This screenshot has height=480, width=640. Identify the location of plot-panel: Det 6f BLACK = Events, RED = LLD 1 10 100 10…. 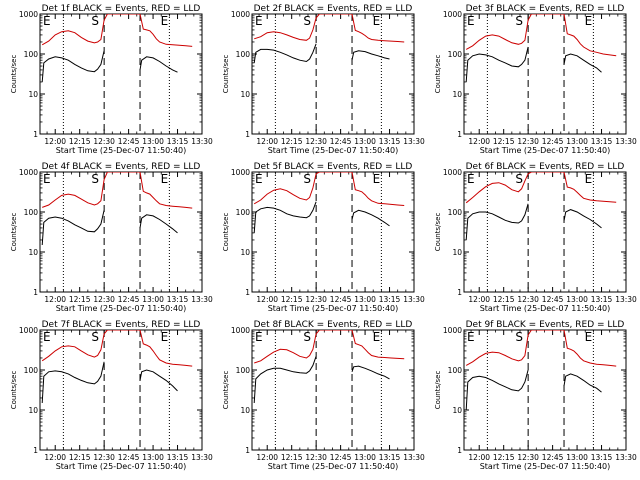
(535, 237).